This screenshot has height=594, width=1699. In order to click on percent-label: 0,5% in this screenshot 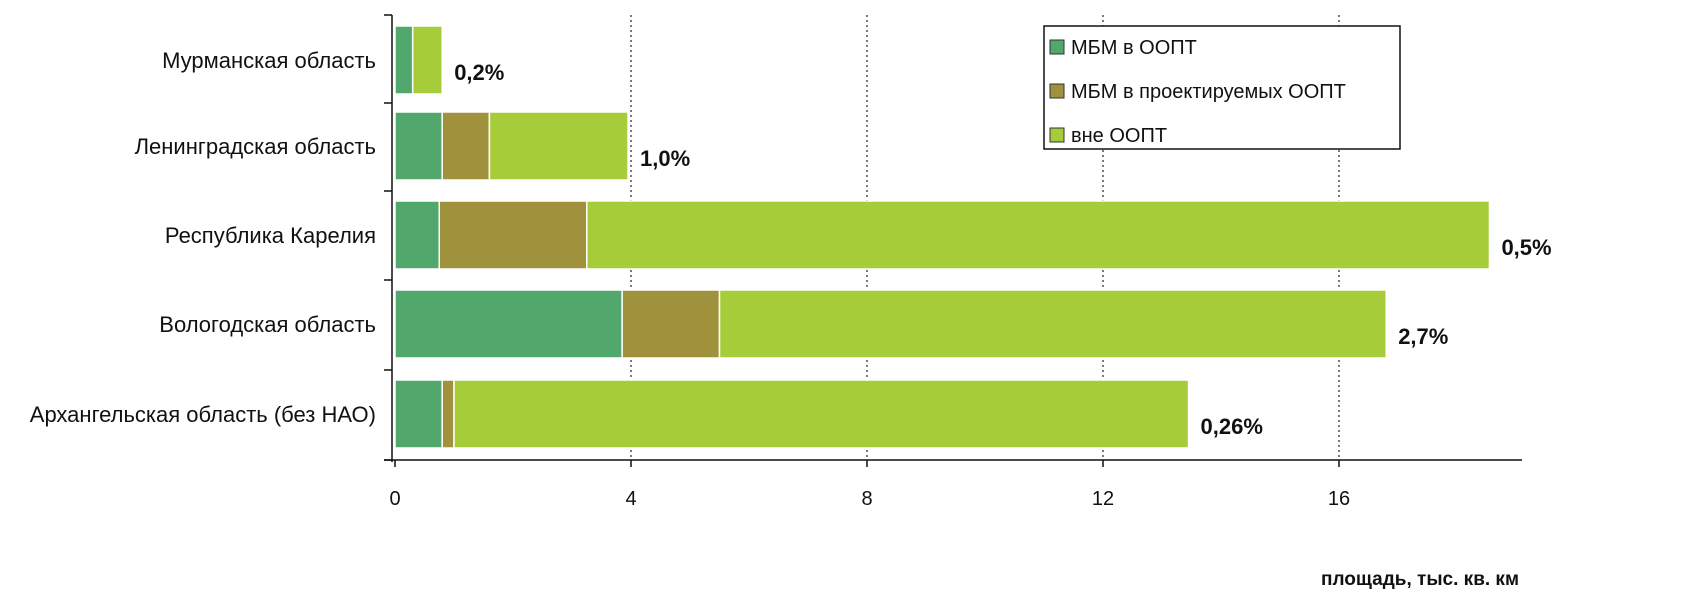, I will do `click(1526, 247)`.